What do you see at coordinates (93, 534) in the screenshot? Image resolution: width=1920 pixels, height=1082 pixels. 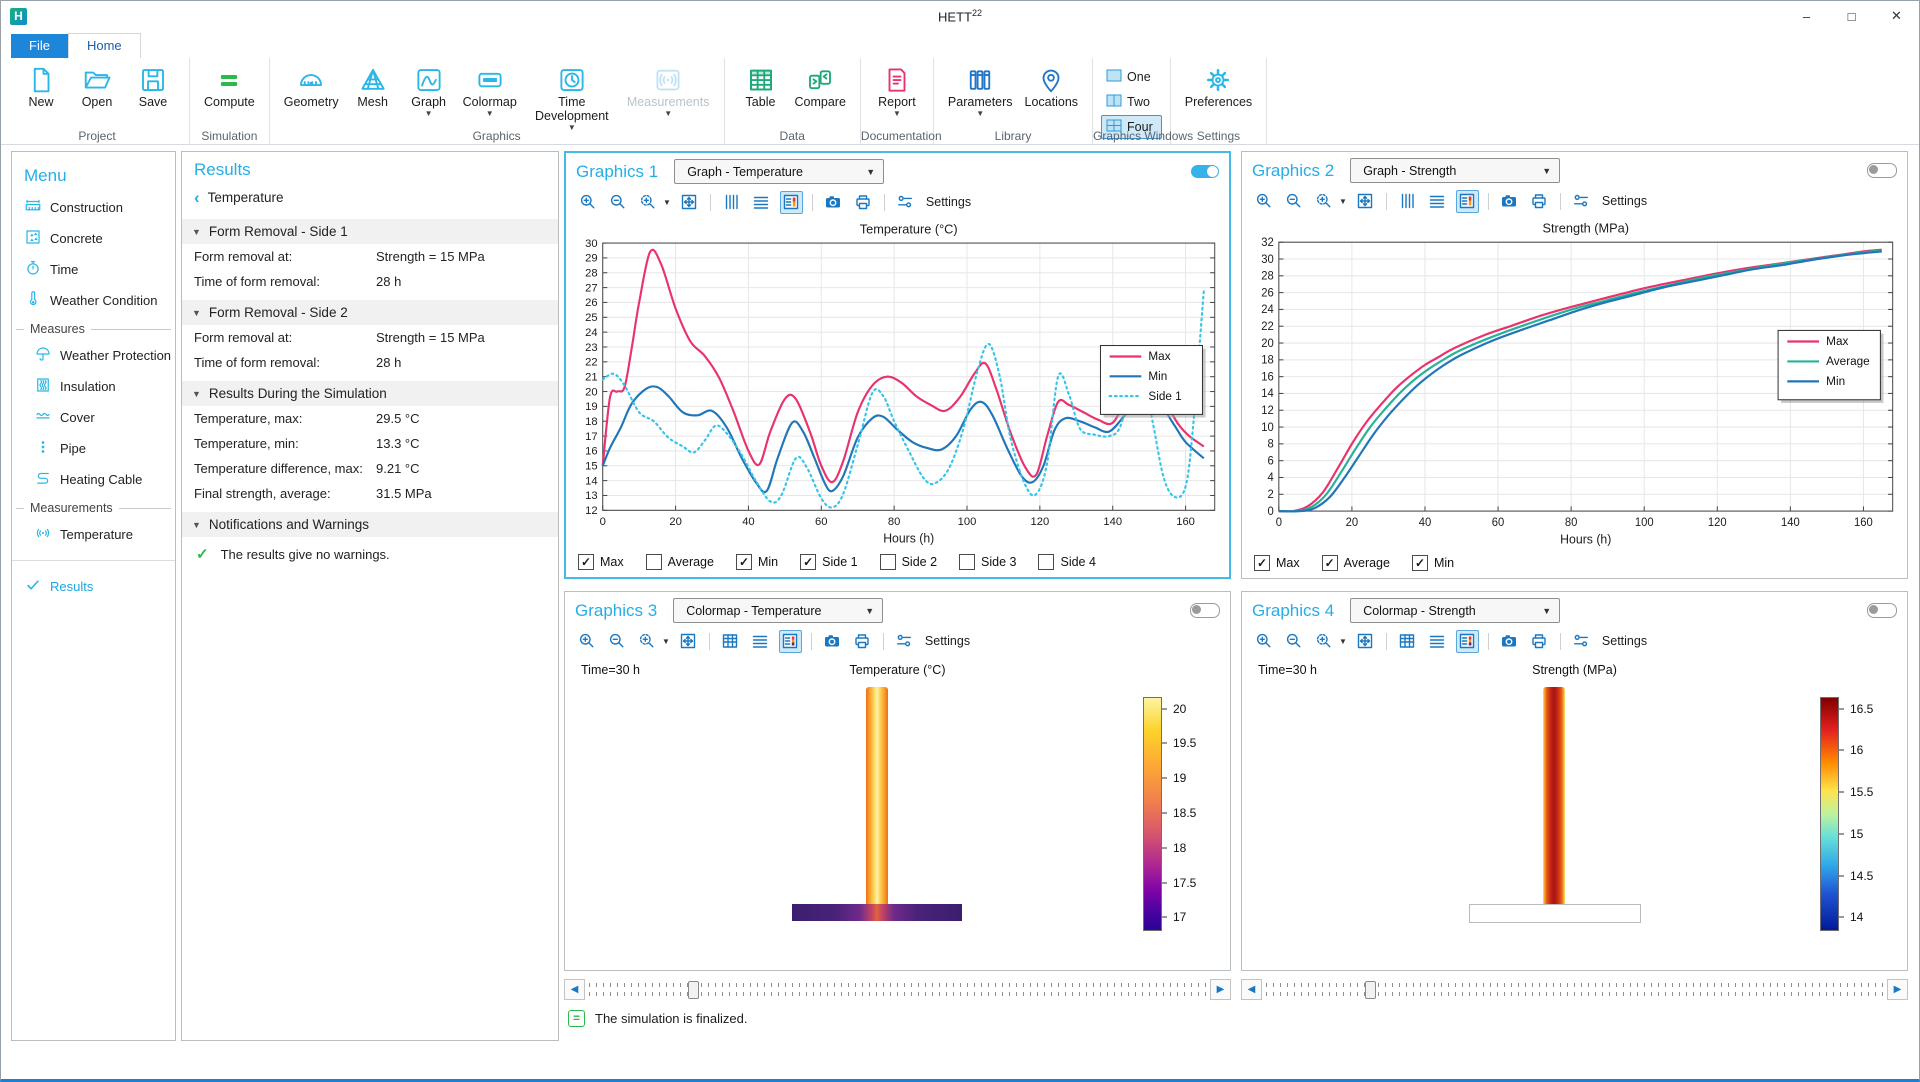 I see `sidebar-item-temperature: Temperature` at bounding box center [93, 534].